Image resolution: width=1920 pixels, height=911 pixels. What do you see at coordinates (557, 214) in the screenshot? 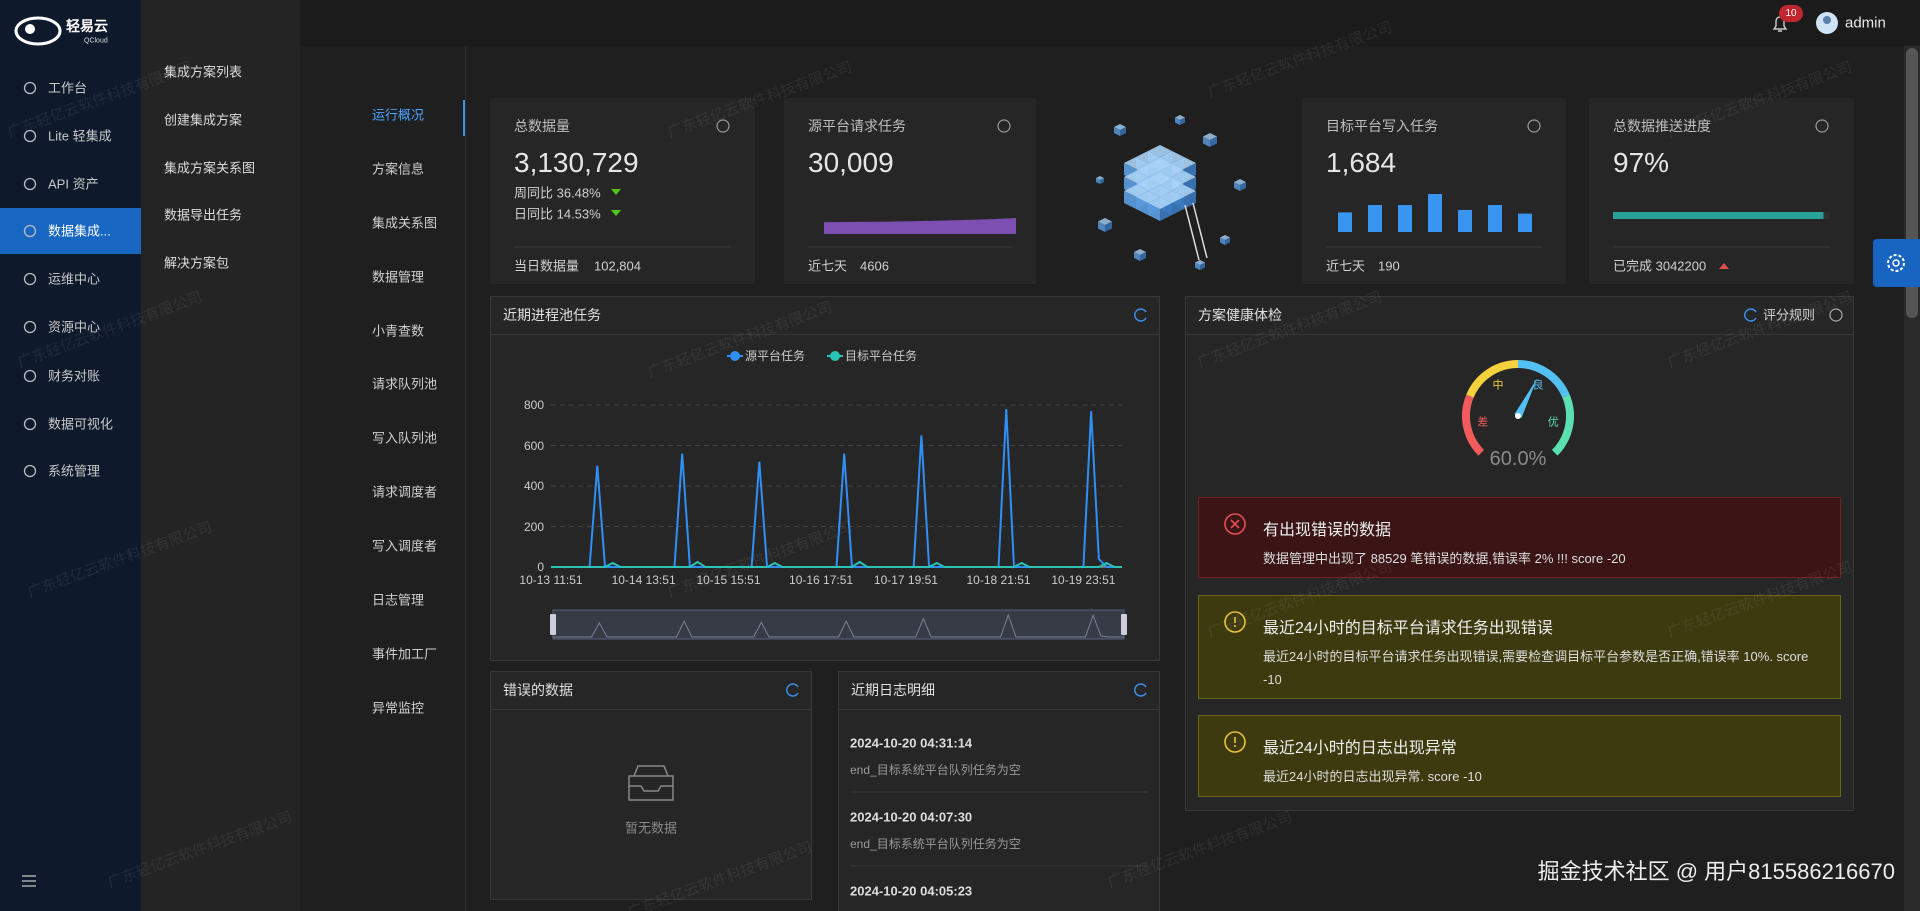
I see `stat-change: 日同比 14.53%` at bounding box center [557, 214].